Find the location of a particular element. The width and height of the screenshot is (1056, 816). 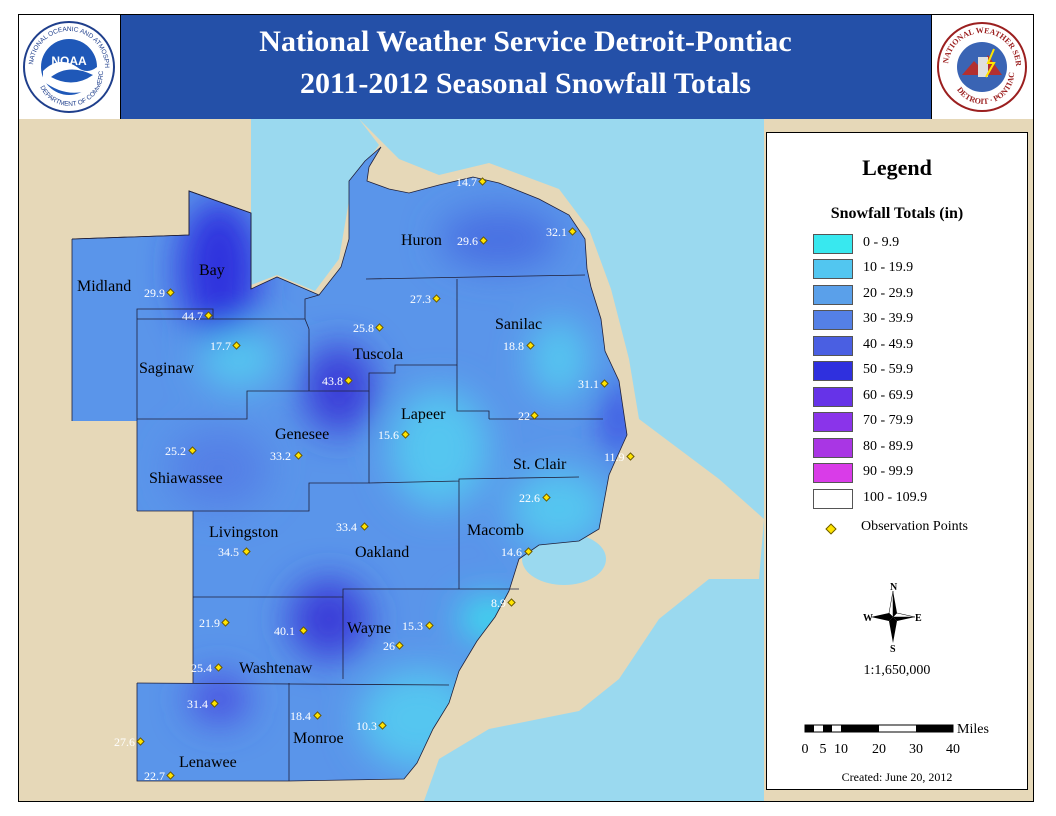

observation-value: 40.1 is located at coordinates (284, 631).